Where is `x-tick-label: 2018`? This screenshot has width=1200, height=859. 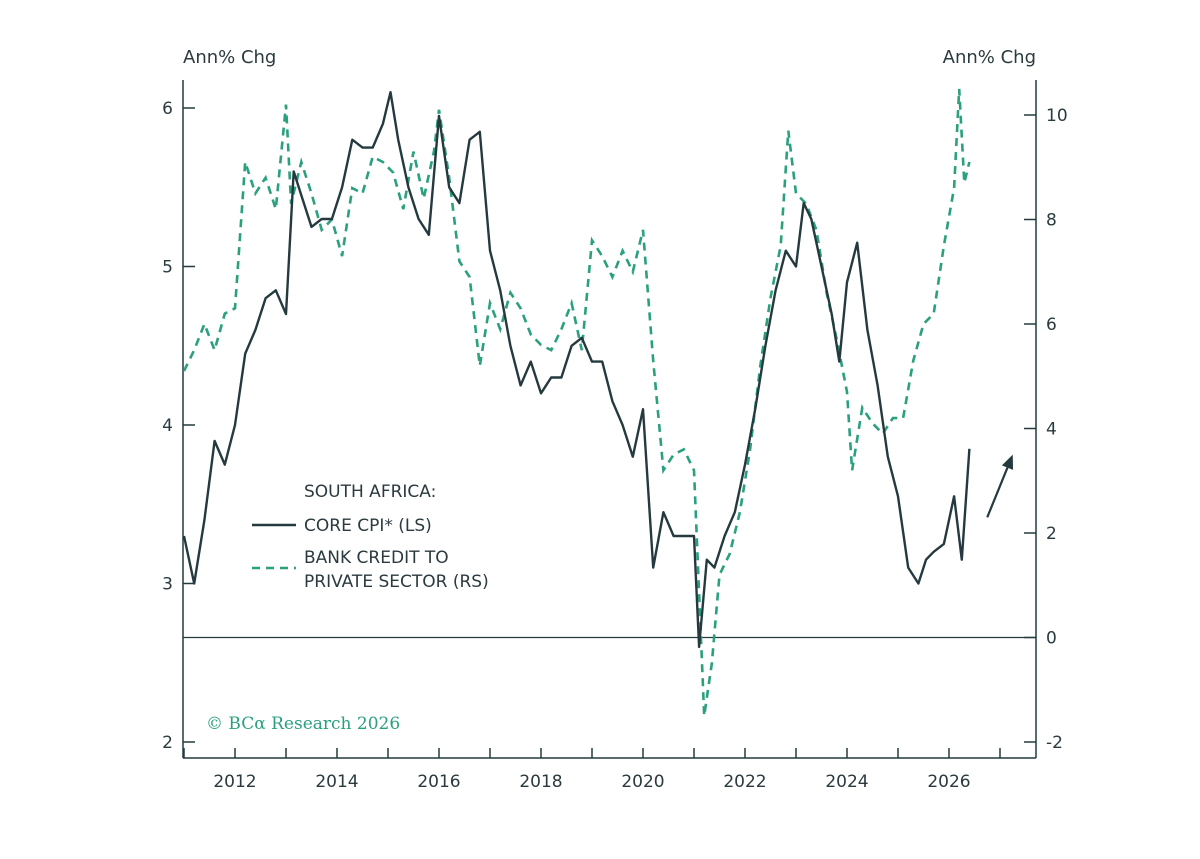
x-tick-label: 2018 is located at coordinates (540, 782).